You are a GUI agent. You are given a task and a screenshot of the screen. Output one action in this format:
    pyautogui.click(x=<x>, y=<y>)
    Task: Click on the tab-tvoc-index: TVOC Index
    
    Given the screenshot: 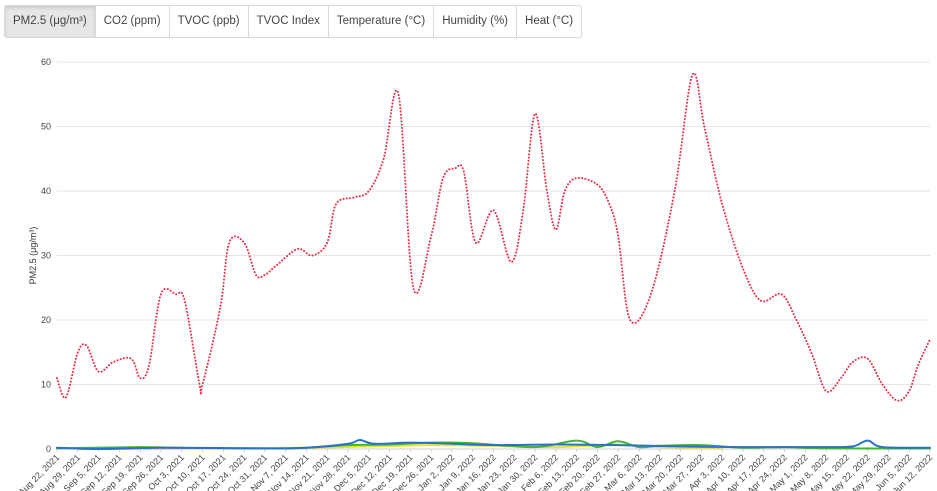 What is the action you would take?
    pyautogui.click(x=289, y=21)
    